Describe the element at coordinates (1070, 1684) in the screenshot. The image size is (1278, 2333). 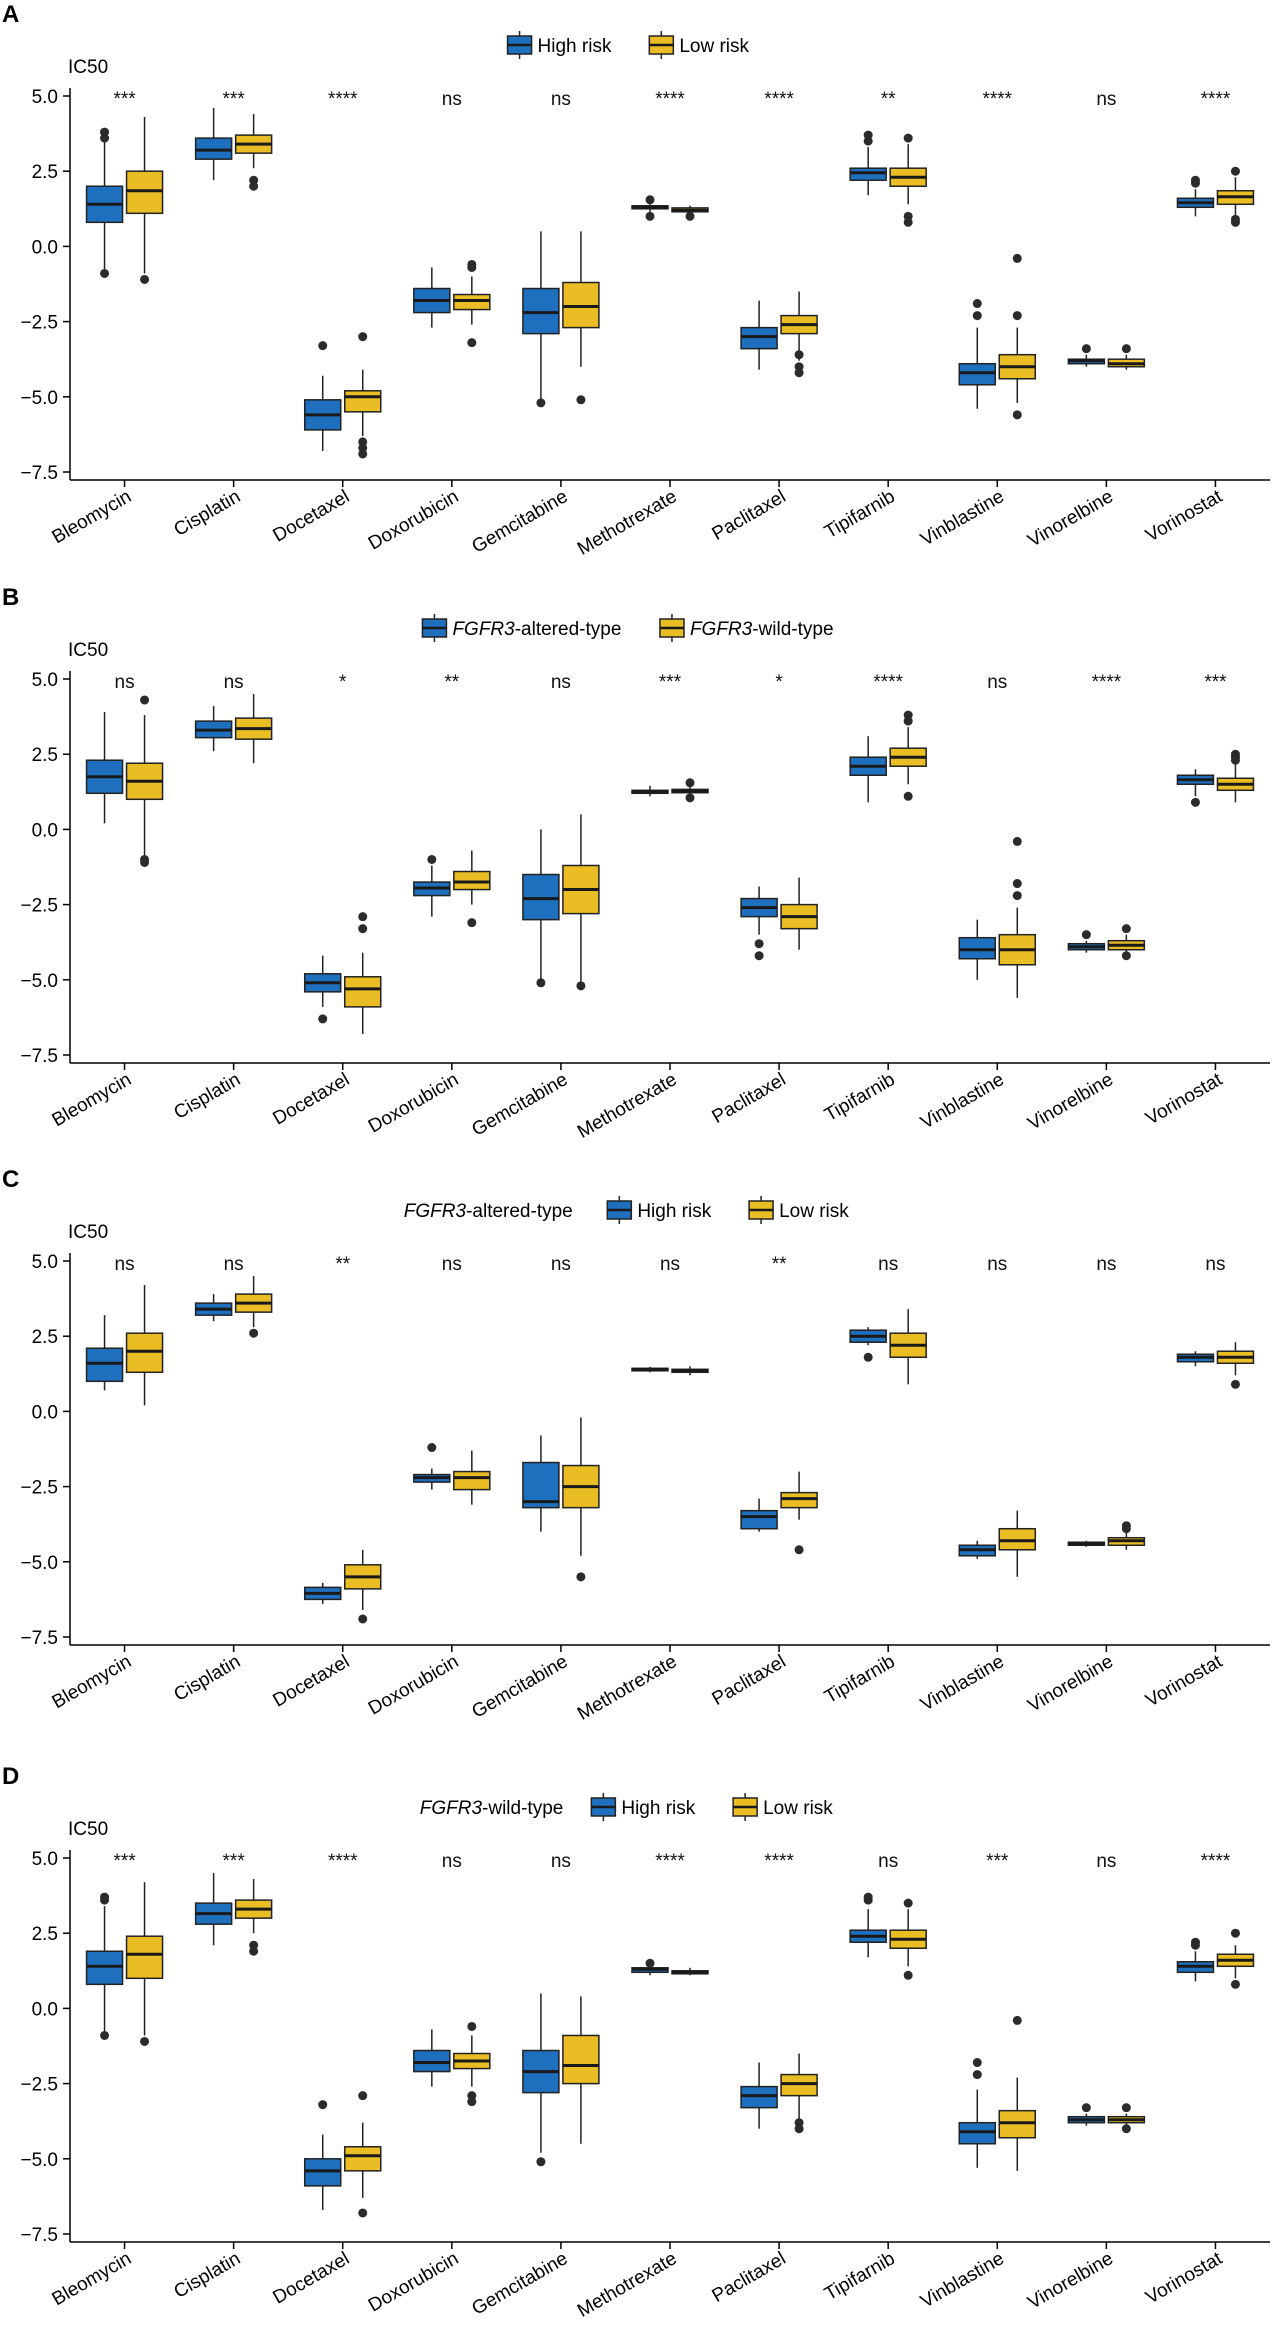
I see `x-tick-label: Vinorelbine` at that location.